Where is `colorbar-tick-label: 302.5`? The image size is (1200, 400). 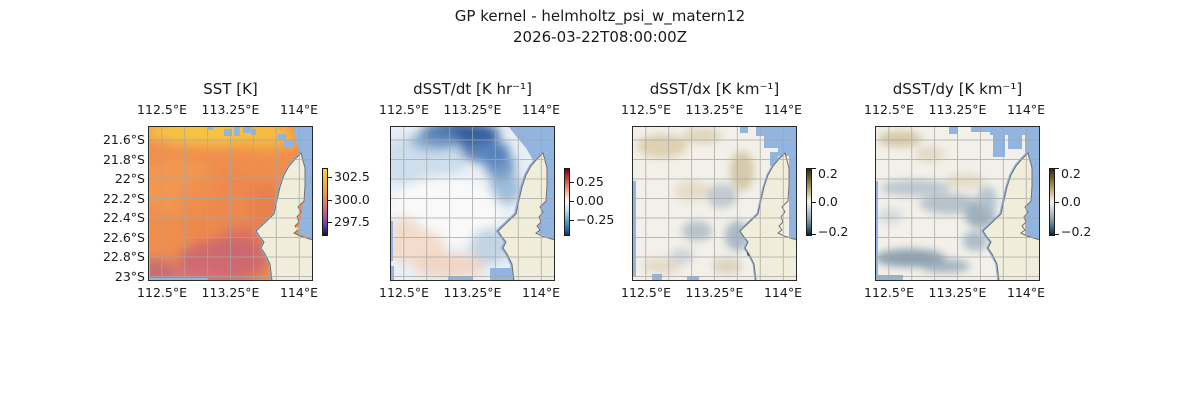 colorbar-tick-label: 302.5 is located at coordinates (352, 176).